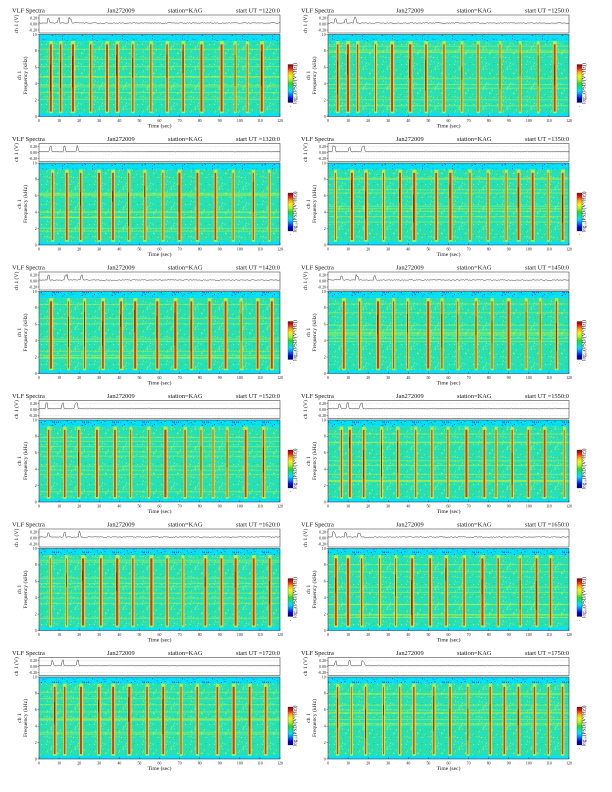 The image size is (612, 792). What do you see at coordinates (160, 250) in the screenshot?
I see `time-tick-label: 60` at bounding box center [160, 250].